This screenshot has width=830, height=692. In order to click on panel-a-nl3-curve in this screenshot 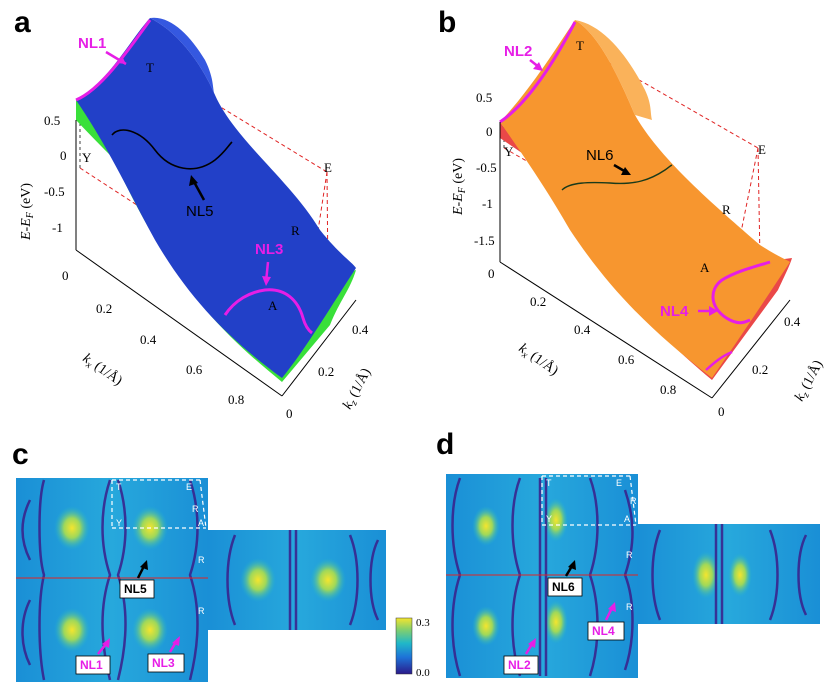, I will do `click(268, 311)`.